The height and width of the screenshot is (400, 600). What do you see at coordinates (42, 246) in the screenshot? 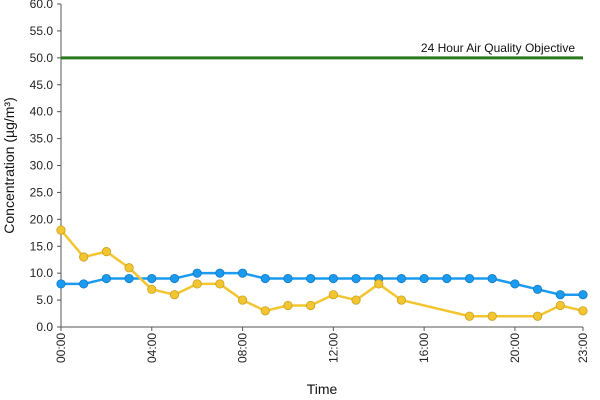
I see `y-tick-label: 15.0` at bounding box center [42, 246].